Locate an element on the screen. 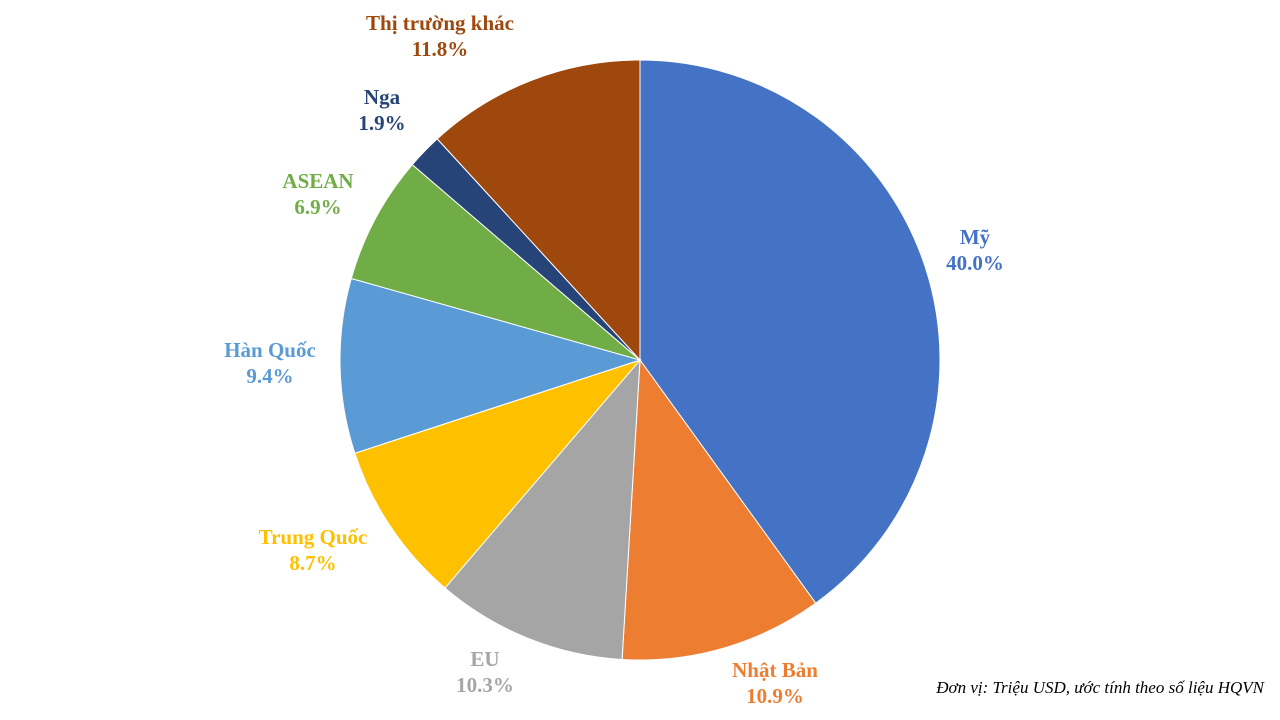  label-value-my: 40.0% is located at coordinates (975, 263).